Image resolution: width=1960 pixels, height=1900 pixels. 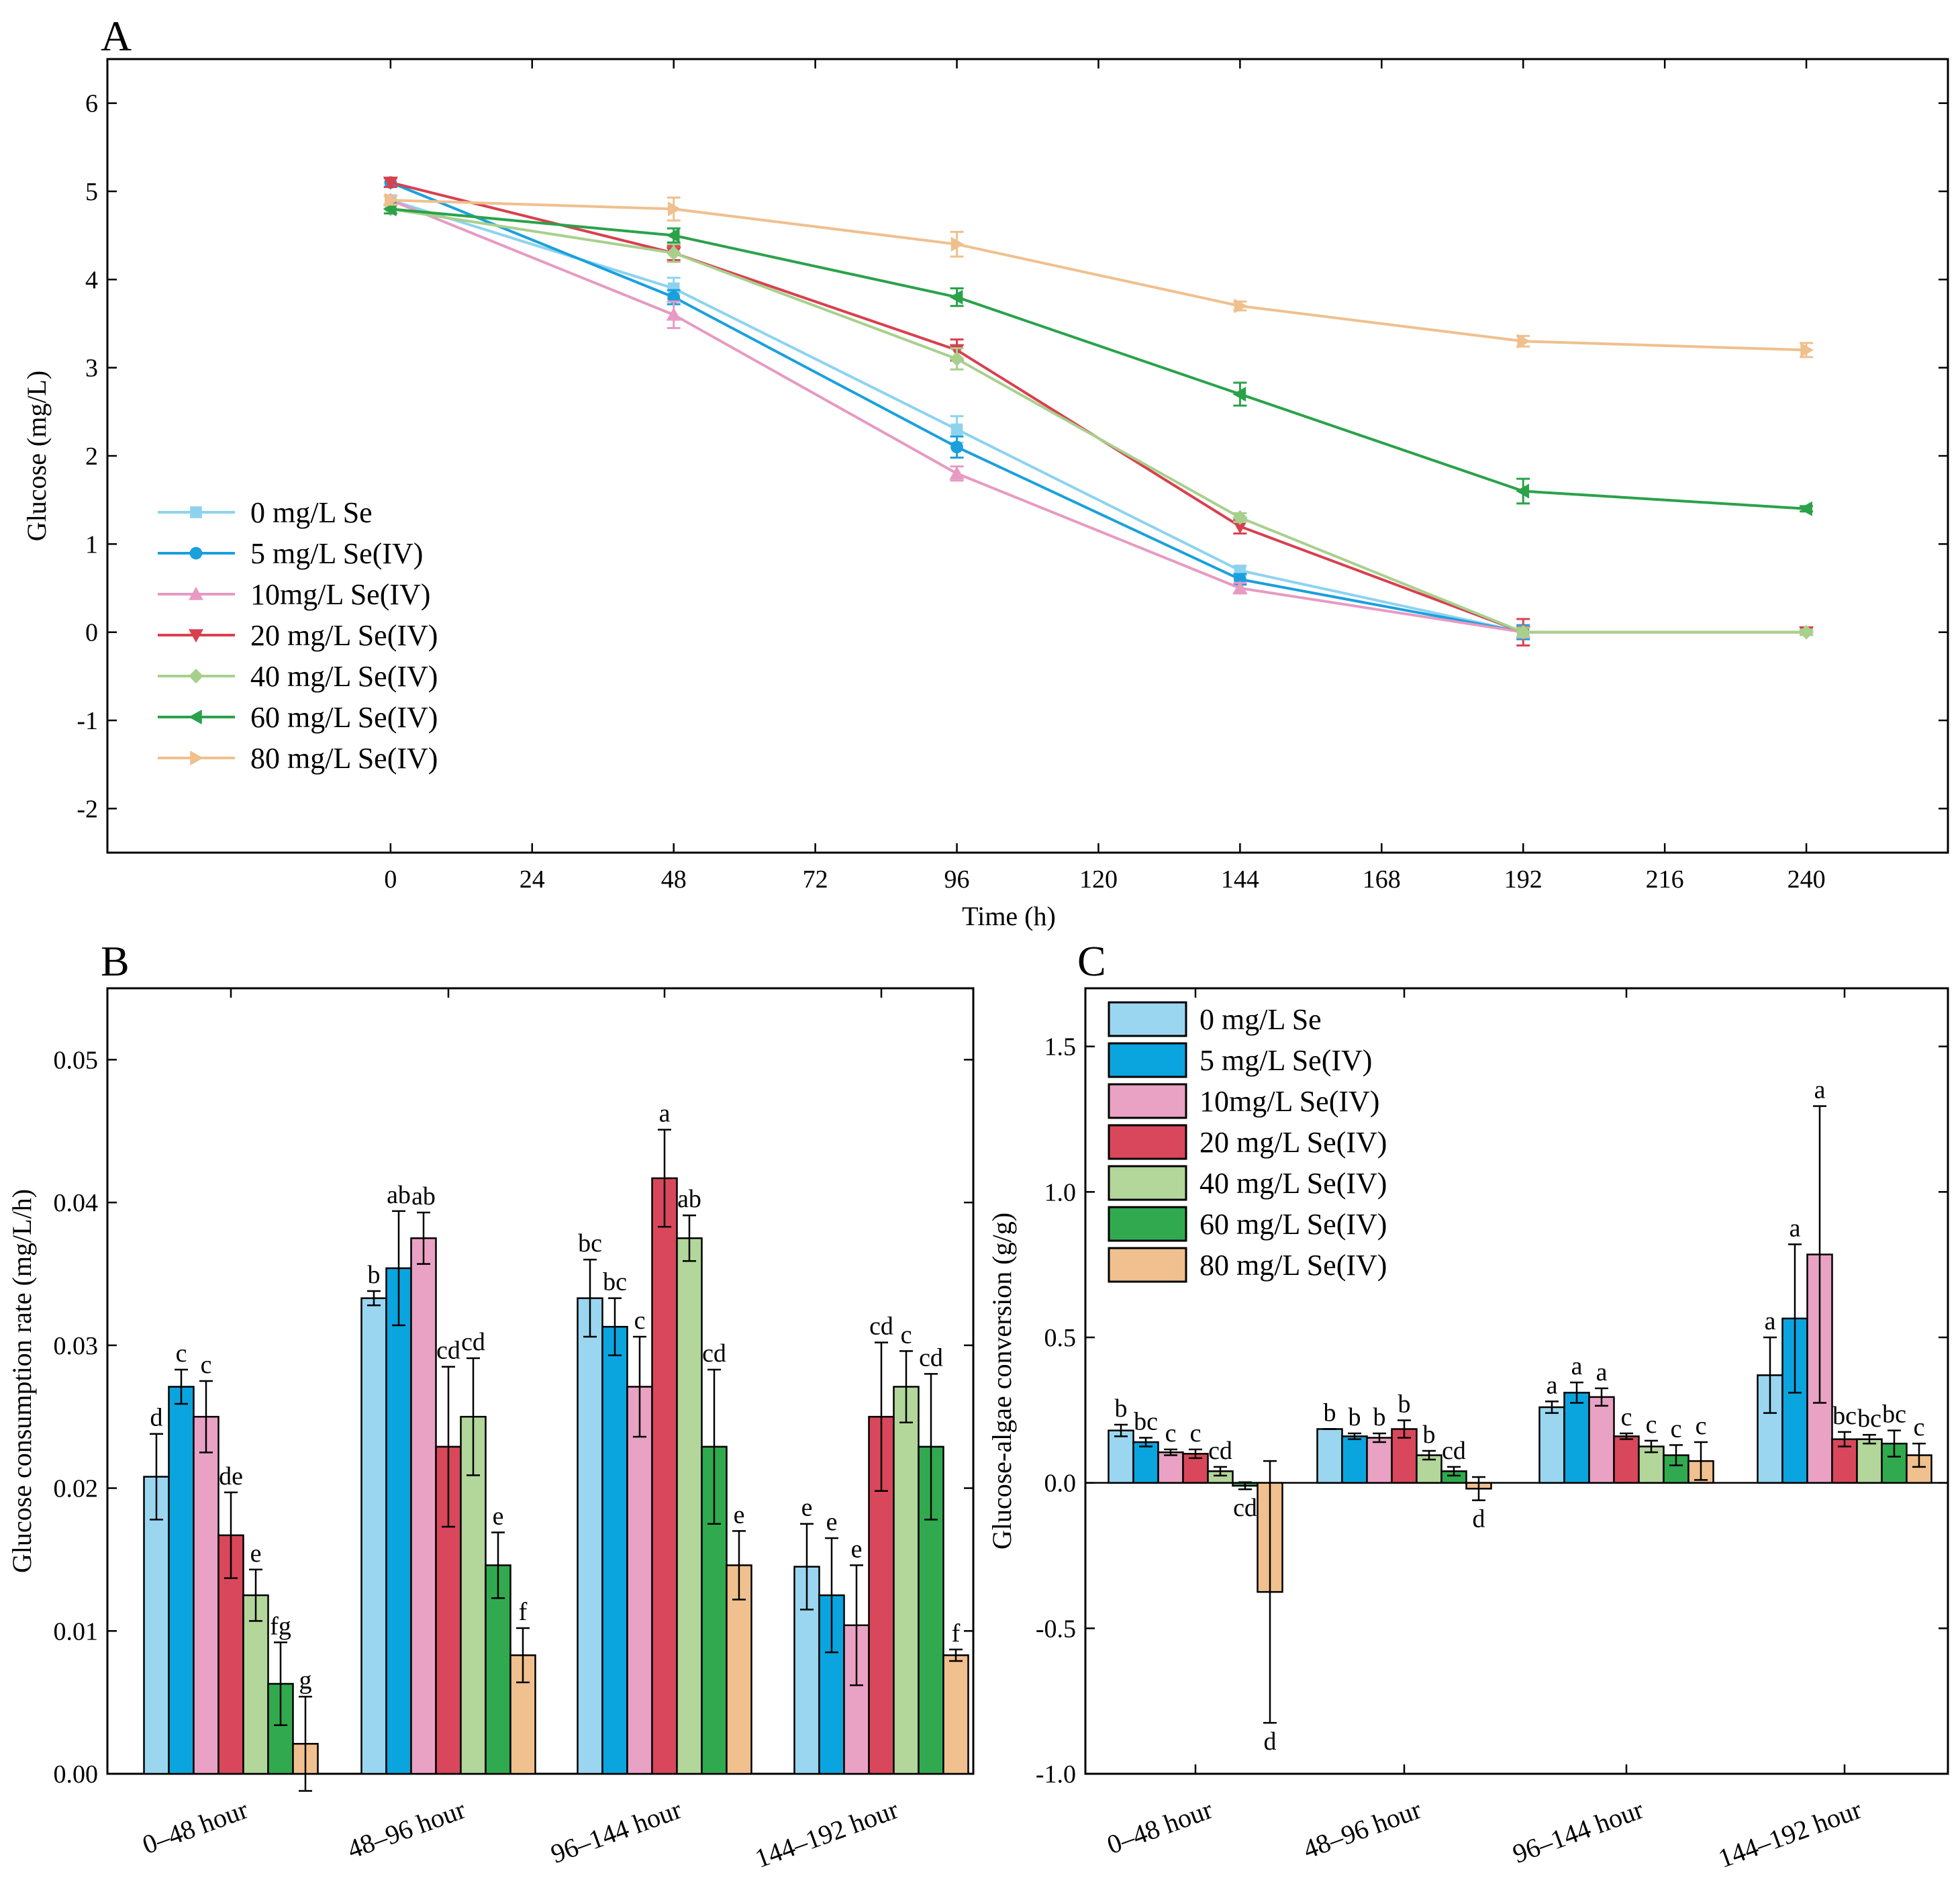 I want to click on panel-a-legend-item-3: 20 mg/L Se(IV), so click(x=298, y=635).